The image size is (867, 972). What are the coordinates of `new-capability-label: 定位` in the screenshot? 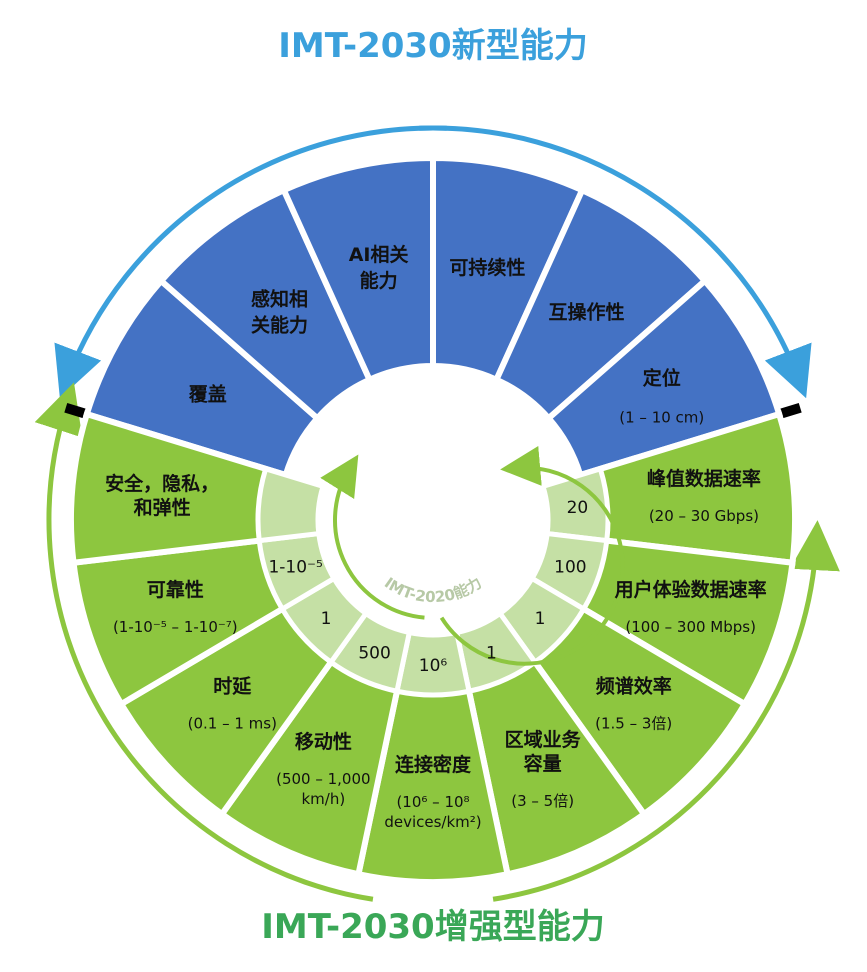 It's located at (662, 377).